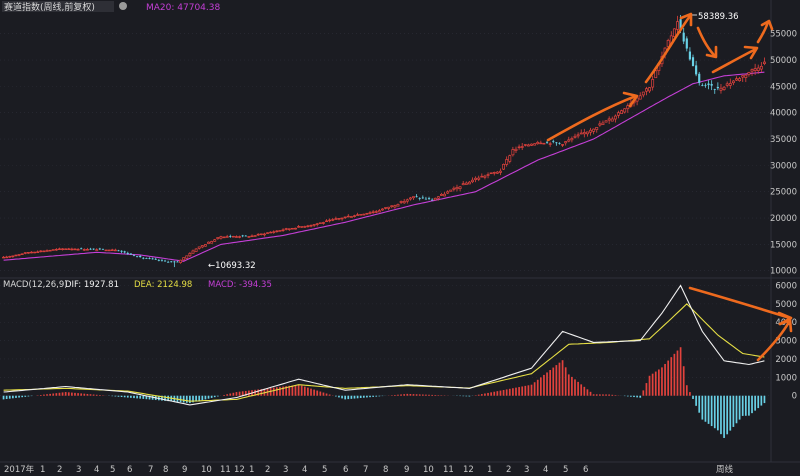  Describe the element at coordinates (783, 245) in the screenshot. I see `price-tick-label: 15000` at that location.